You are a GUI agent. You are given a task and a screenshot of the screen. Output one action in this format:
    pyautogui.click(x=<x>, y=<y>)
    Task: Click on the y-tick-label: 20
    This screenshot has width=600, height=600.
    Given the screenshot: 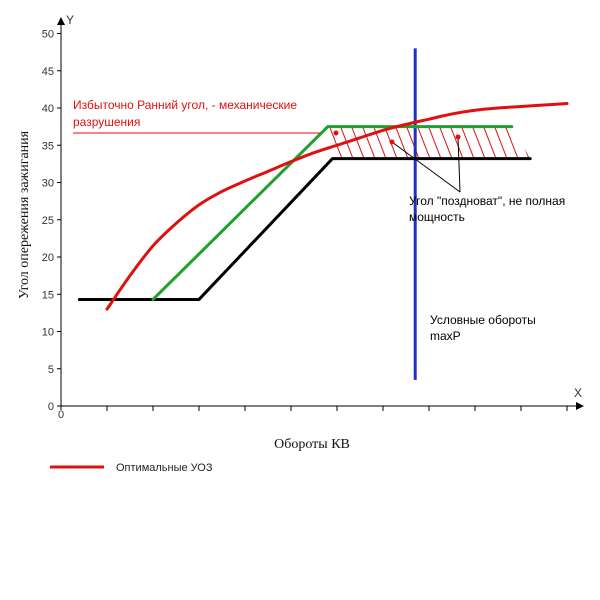 What is the action you would take?
    pyautogui.click(x=48, y=258)
    